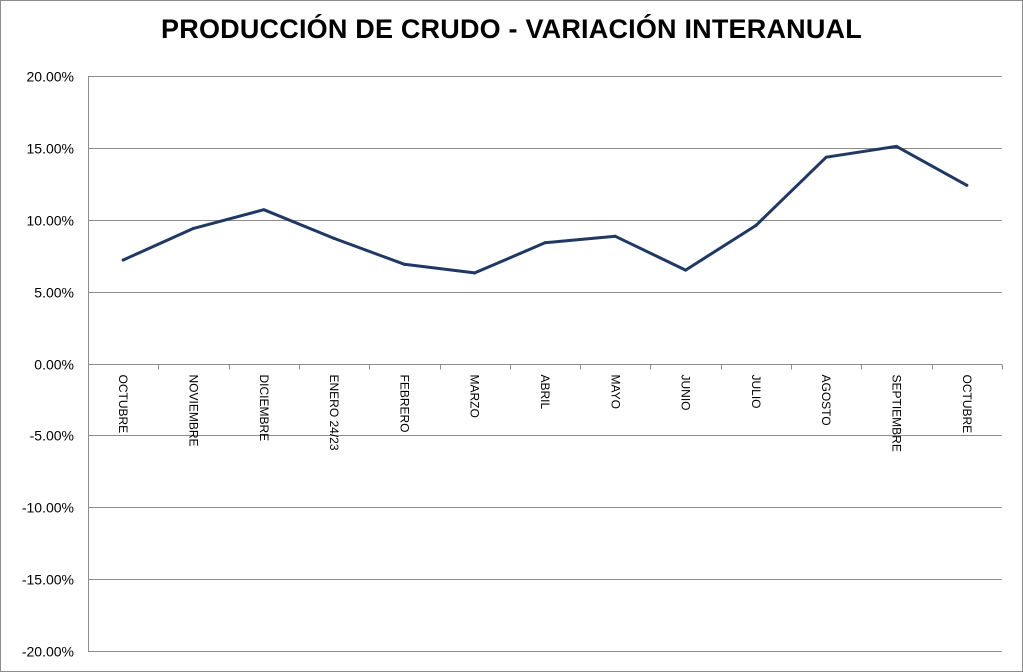 The height and width of the screenshot is (672, 1023). What do you see at coordinates (50, 221) in the screenshot?
I see `y-tick-label: 10.00%` at bounding box center [50, 221].